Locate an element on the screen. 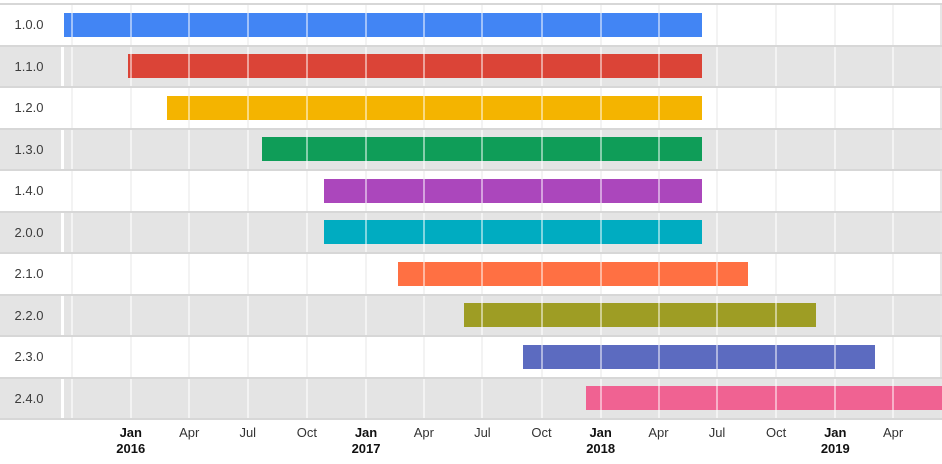 Image resolution: width=942 pixels, height=464 pixels. timeline-bar-2.4.0 is located at coordinates (763, 398).